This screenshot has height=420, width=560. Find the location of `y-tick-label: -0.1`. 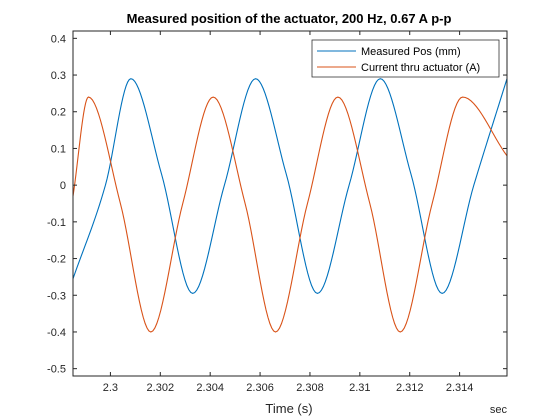

y-tick-label: -0.1 is located at coordinates (56, 223).